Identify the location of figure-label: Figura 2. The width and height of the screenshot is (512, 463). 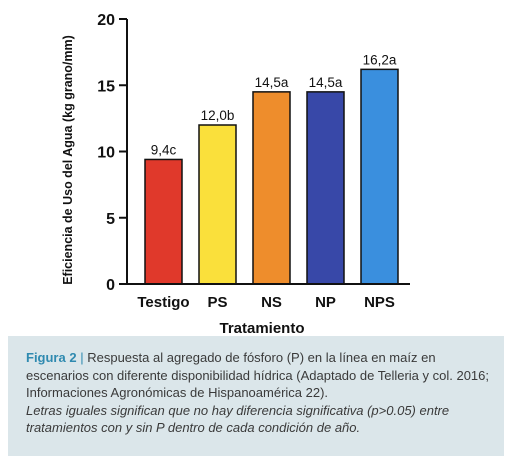
(51, 357).